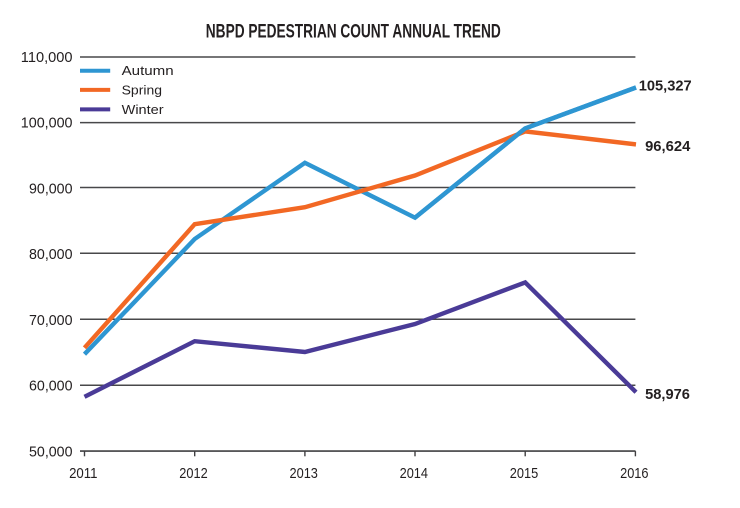 This screenshot has height=508, width=740. What do you see at coordinates (665, 85) in the screenshot?
I see `svg-text: 105,327` at bounding box center [665, 85].